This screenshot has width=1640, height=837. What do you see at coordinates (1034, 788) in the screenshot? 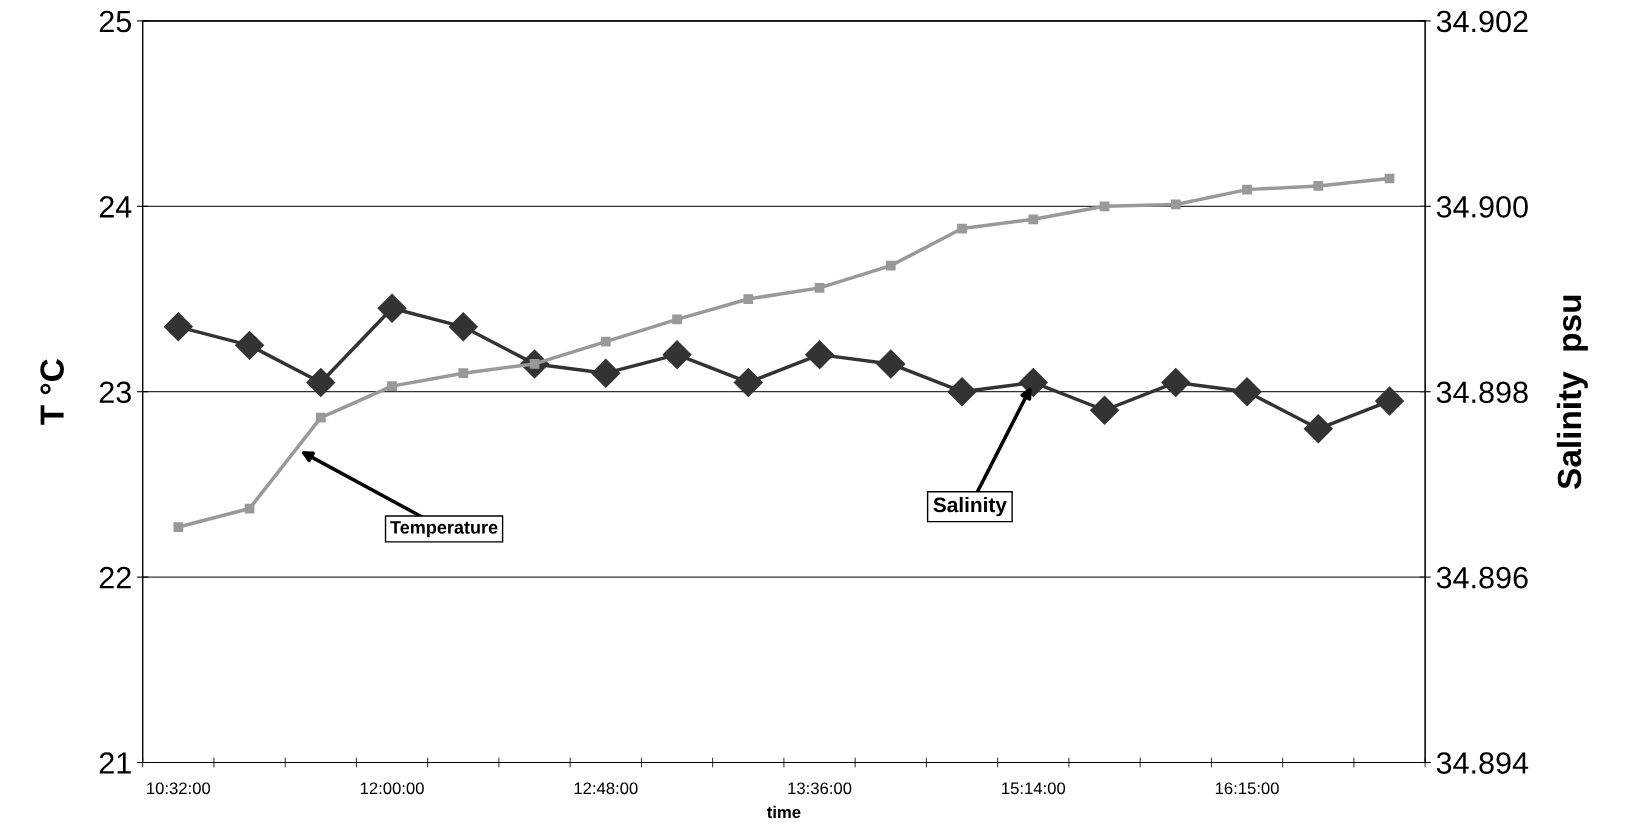
I see `x-tick-label: 15:14:00` at bounding box center [1034, 788].